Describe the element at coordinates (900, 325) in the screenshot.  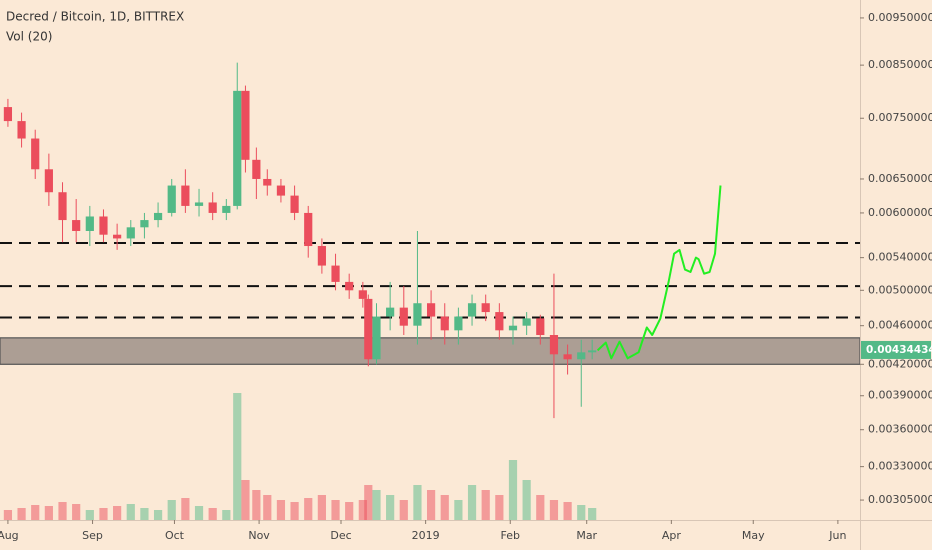
I see `y-tick-label: 0.00460000` at that location.